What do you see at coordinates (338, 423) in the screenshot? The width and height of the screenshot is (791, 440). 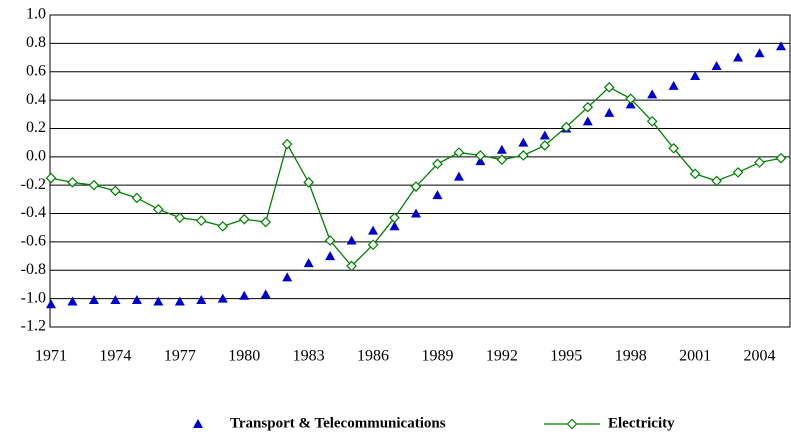 I see `legend-text: Transport & Telecommunications` at bounding box center [338, 423].